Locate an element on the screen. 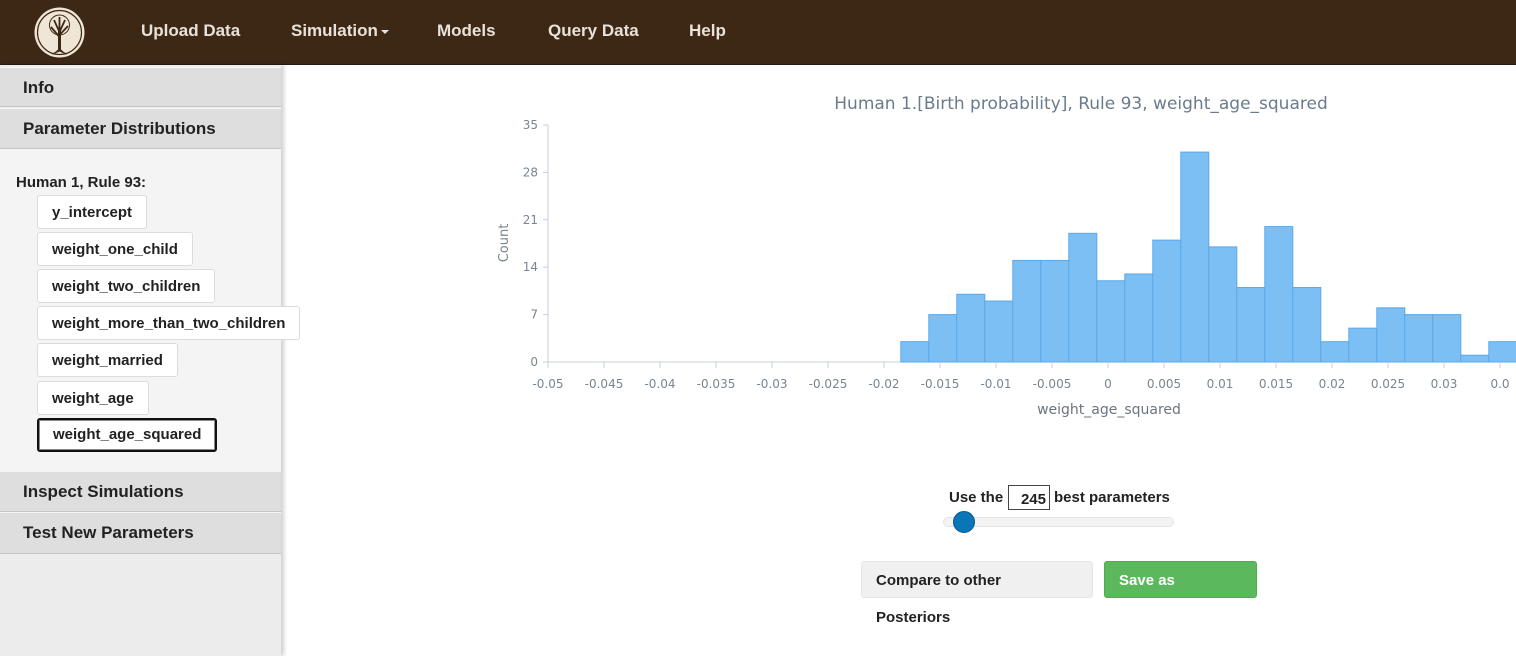  x-tick-label: 0.0 is located at coordinates (1499, 384).